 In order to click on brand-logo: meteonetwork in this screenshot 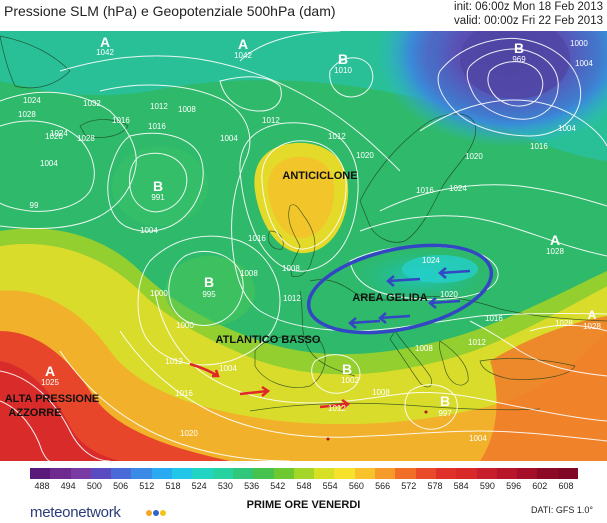, I will do `click(75, 512)`.